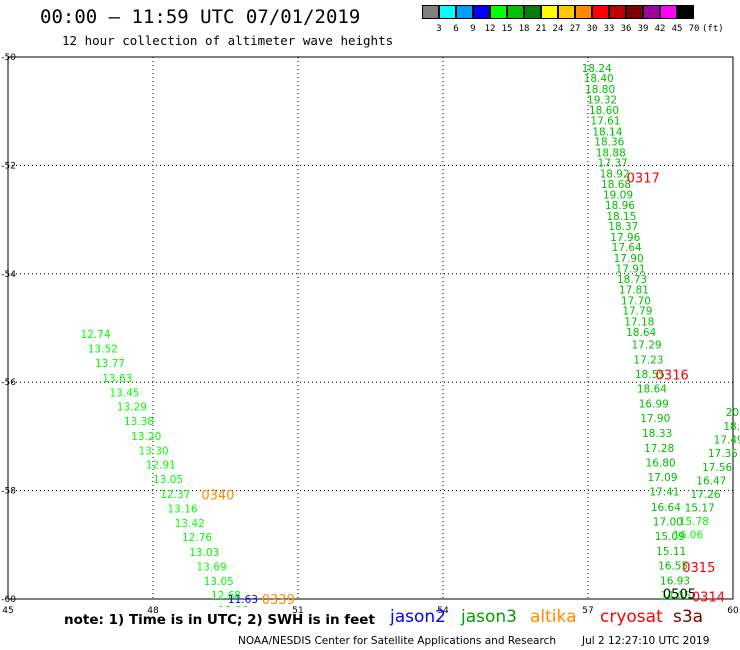 The height and width of the screenshot is (650, 740). Describe the element at coordinates (96, 335) in the screenshot. I see `swh-value: 12.74` at that location.